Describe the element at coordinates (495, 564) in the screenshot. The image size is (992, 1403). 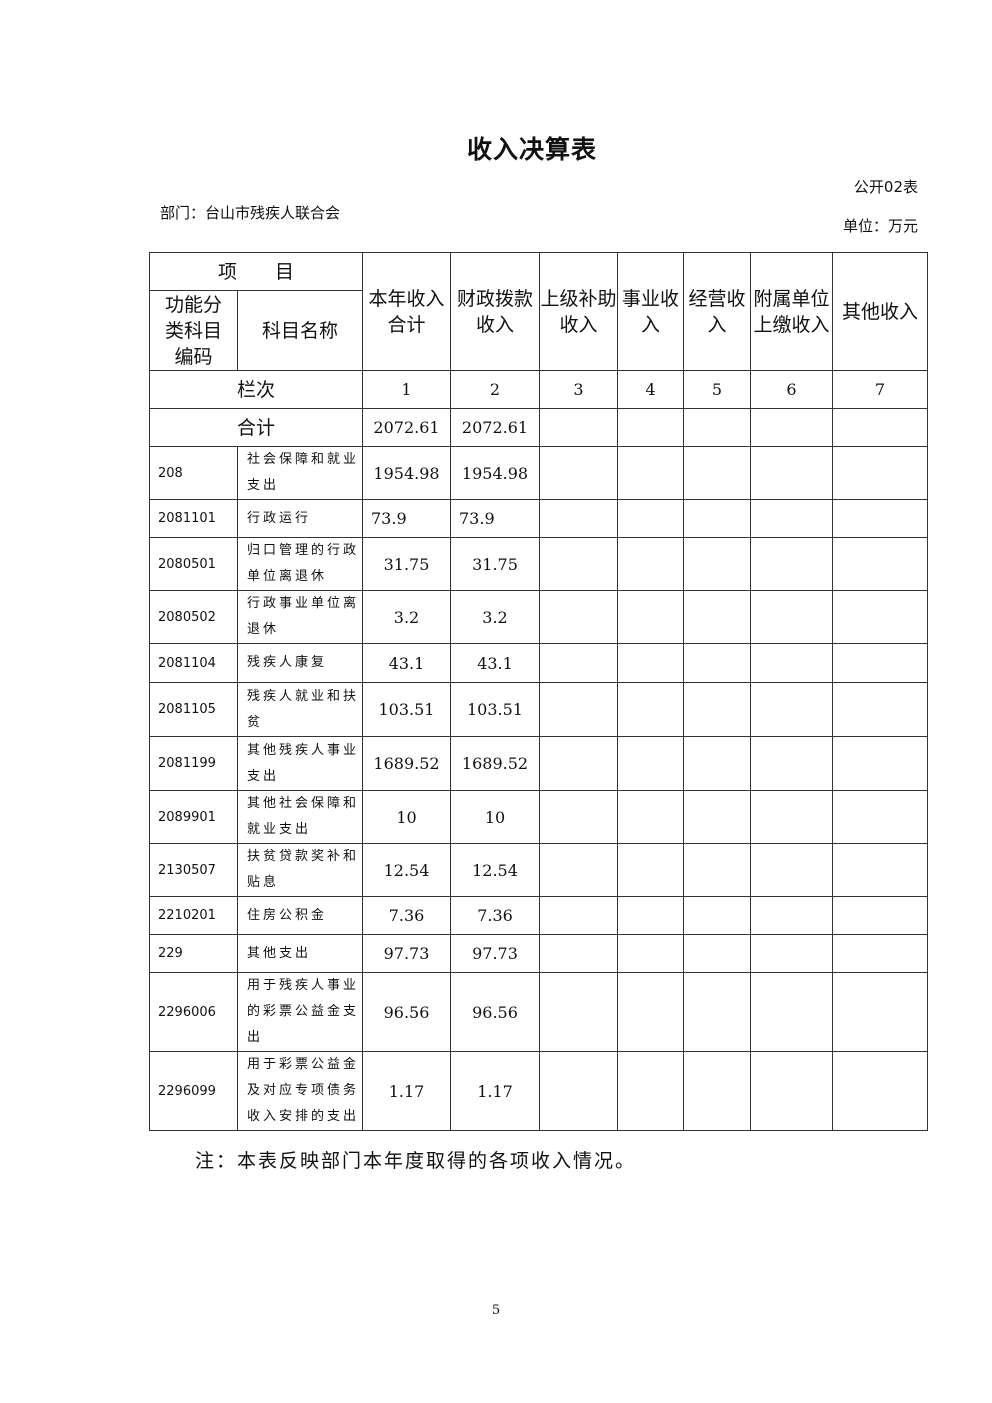
I see `value-cell: 31.75` at that location.